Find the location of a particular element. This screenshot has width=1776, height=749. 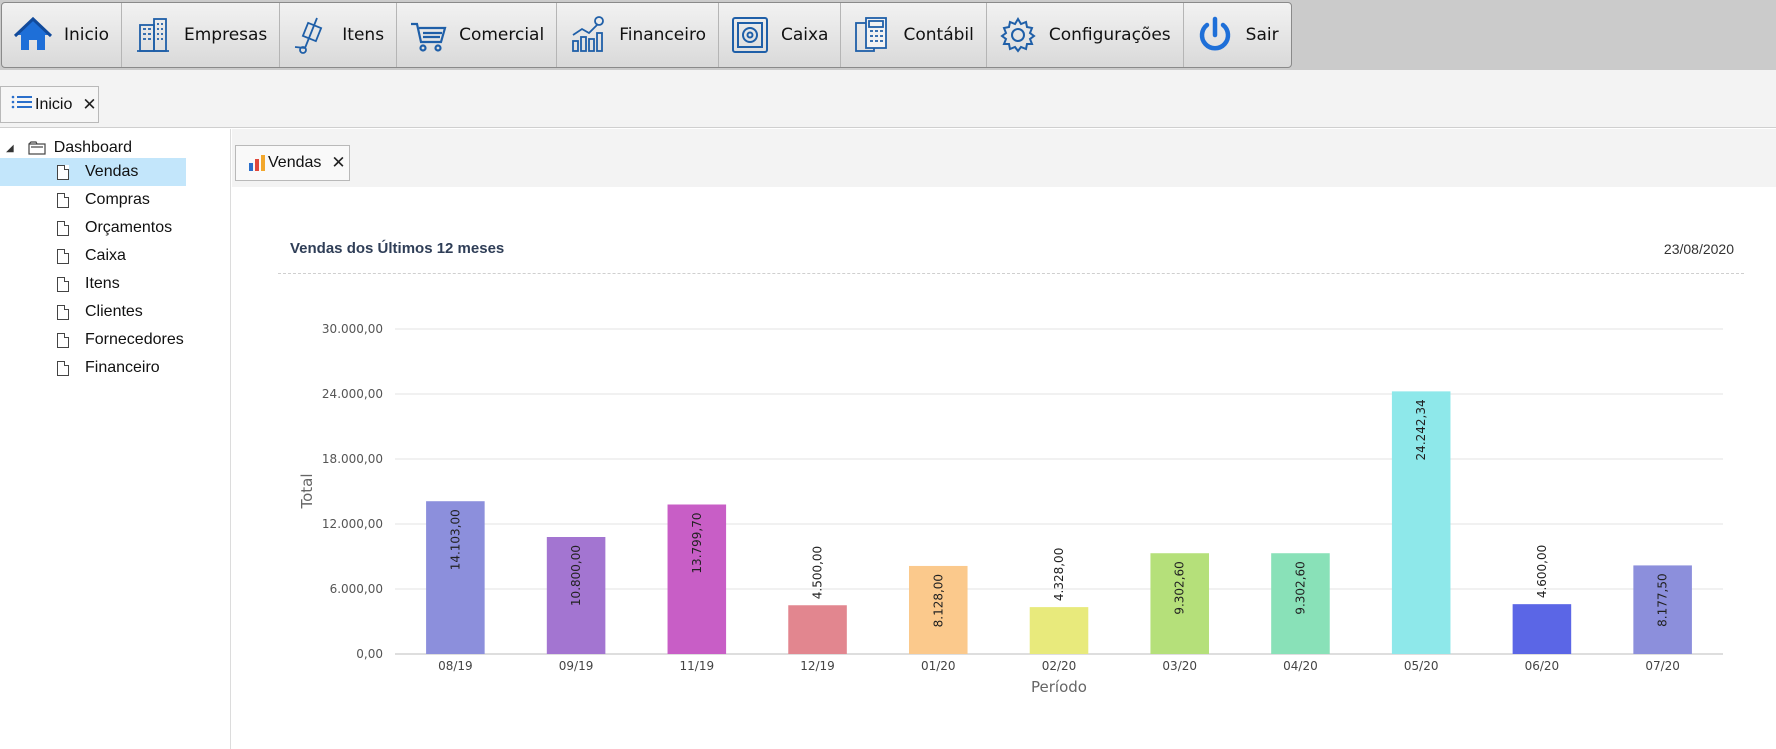

tree-item-label: Fornecedores is located at coordinates (134, 339).